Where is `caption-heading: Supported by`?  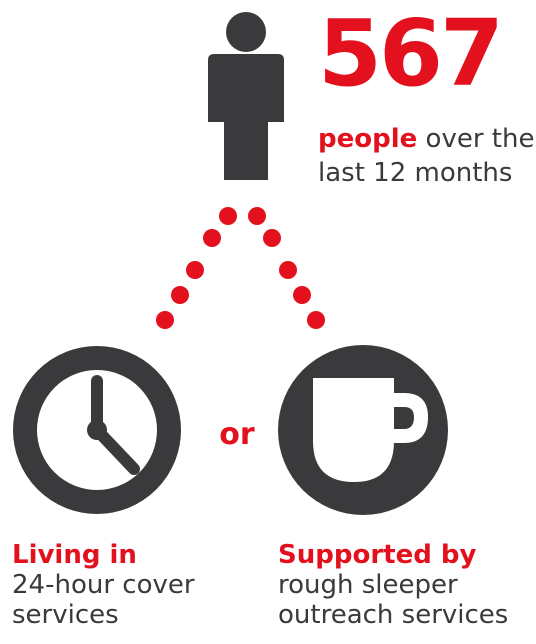 caption-heading: Supported by is located at coordinates (377, 555).